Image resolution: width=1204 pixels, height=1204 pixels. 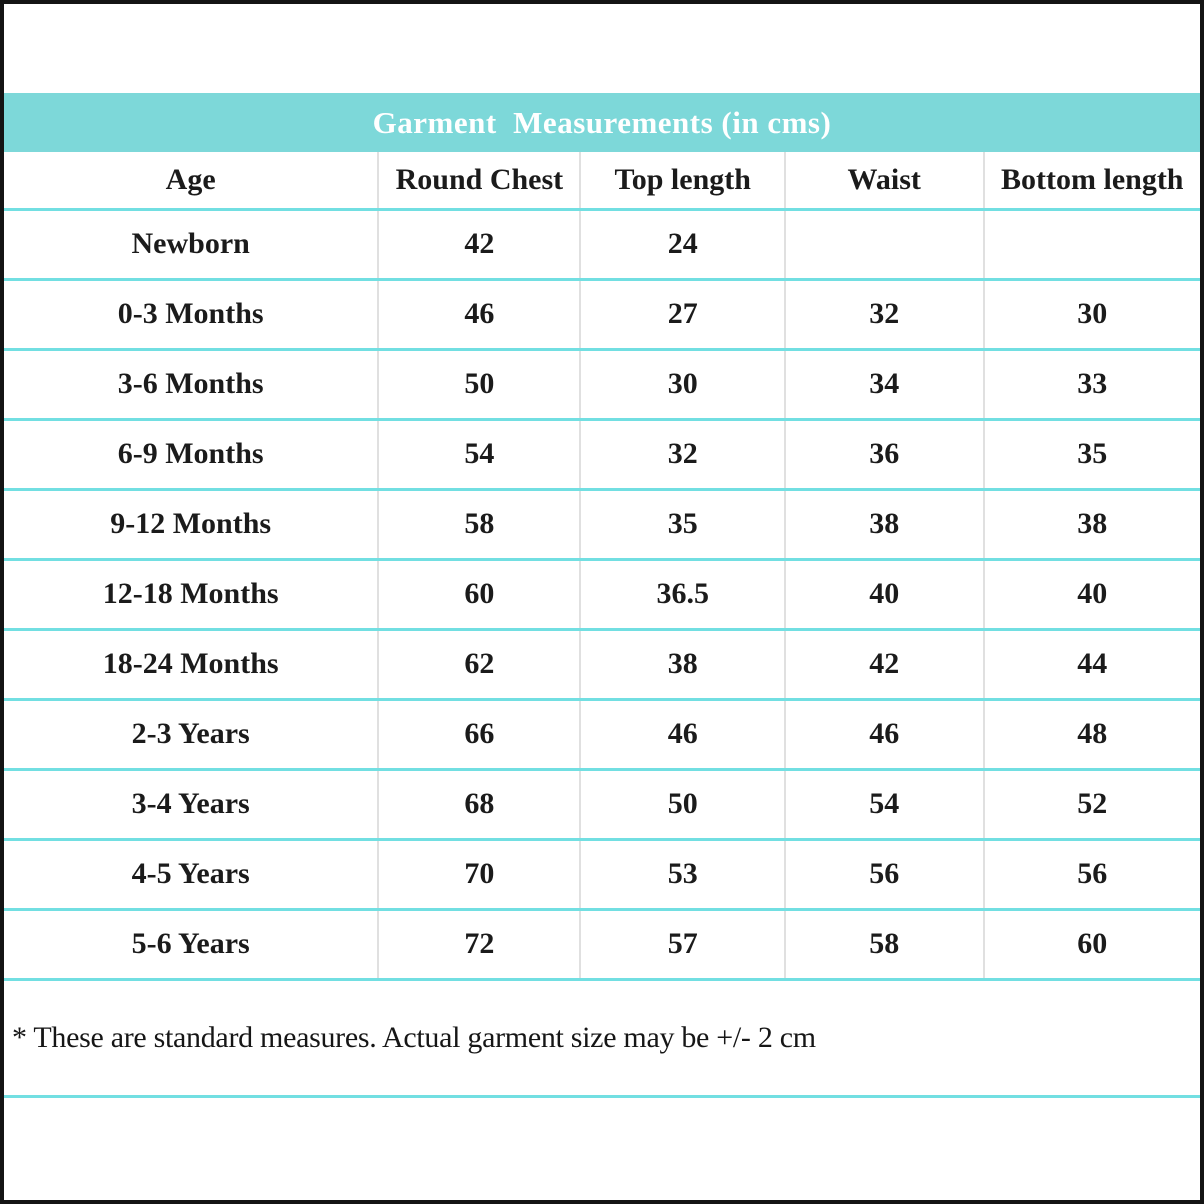 I want to click on table-cell: 24, so click(x=683, y=245).